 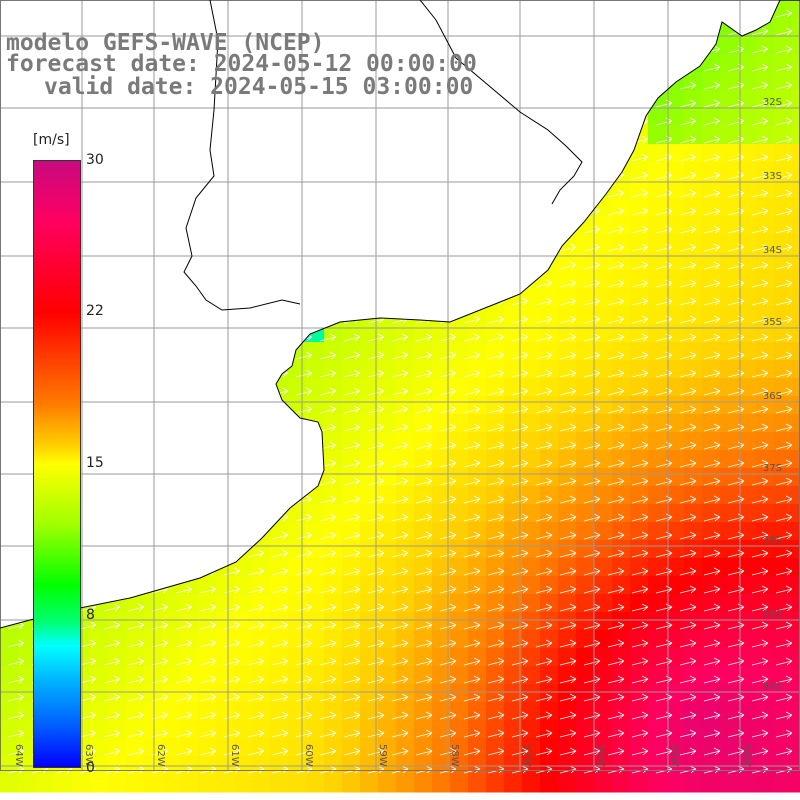 What do you see at coordinates (772, 686) in the screenshot?
I see `lat-label: 40S` at bounding box center [772, 686].